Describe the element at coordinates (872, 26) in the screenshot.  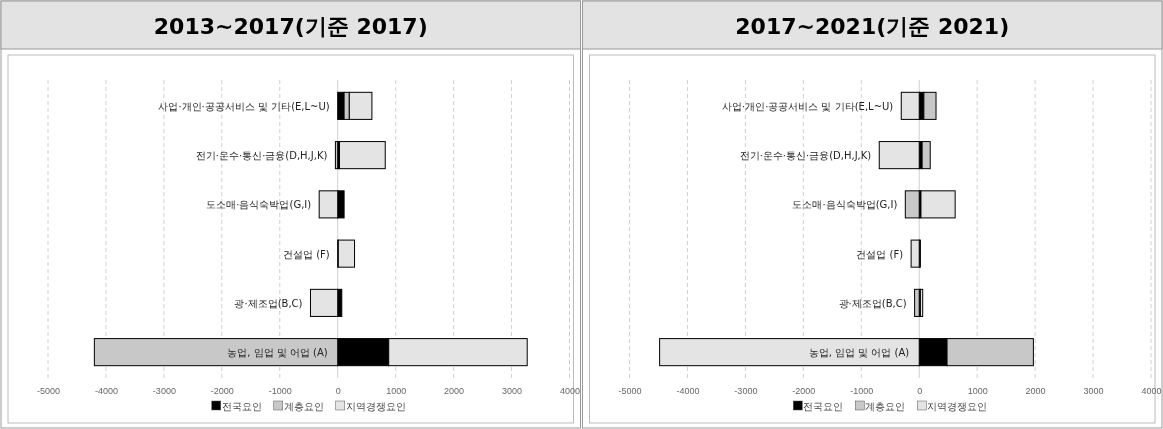
I see `chart-title: 2017~2021(기준 2021)` at that location.